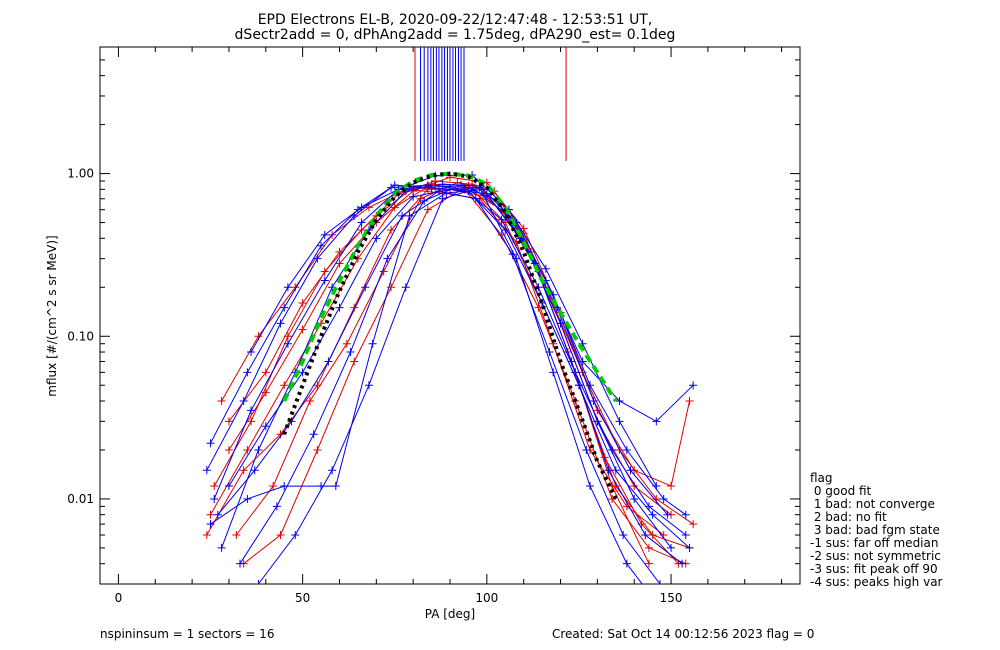  What do you see at coordinates (486, 598) in the screenshot?
I see `x-tick-label: 100` at bounding box center [486, 598].